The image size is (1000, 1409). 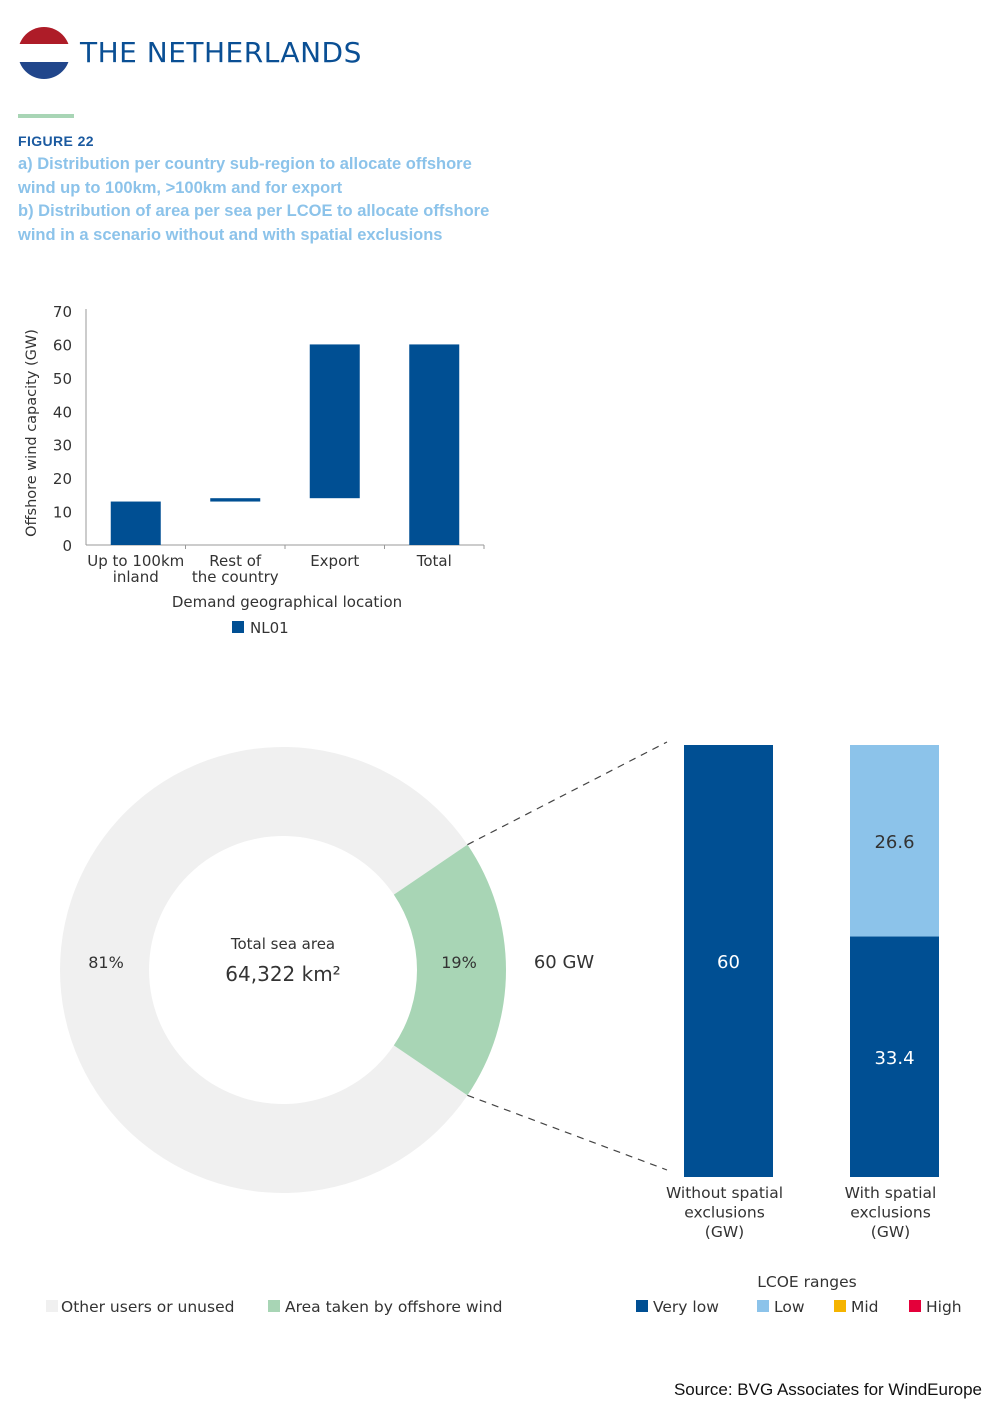 What do you see at coordinates (106, 962) in the screenshot?
I see `donut-label-other: 81%` at bounding box center [106, 962].